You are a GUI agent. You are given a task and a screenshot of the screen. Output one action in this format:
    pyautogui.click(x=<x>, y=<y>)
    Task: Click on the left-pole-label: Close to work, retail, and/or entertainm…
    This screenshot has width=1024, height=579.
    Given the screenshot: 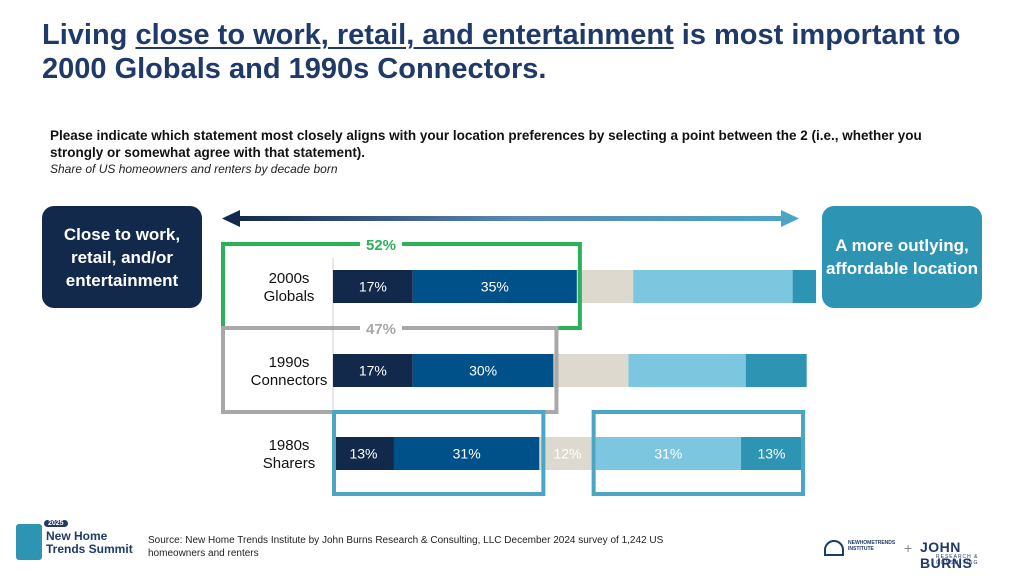 What is the action you would take?
    pyautogui.click(x=122, y=257)
    